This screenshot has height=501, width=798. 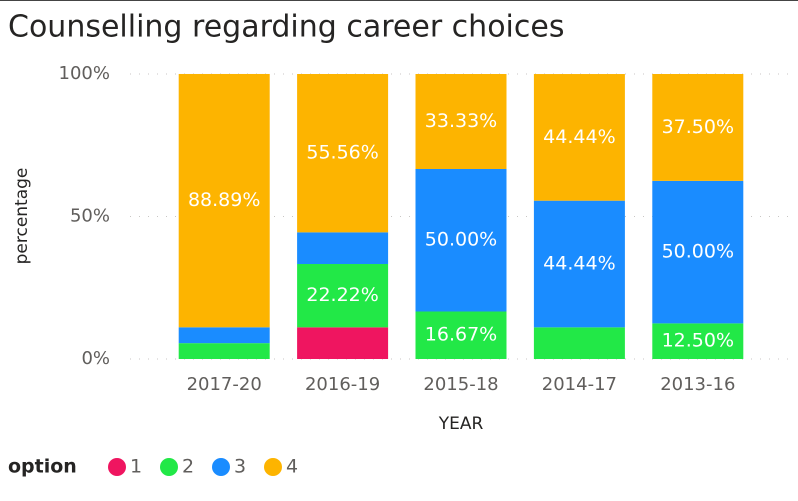 I want to click on data-label: 22.22%, so click(x=342, y=295).